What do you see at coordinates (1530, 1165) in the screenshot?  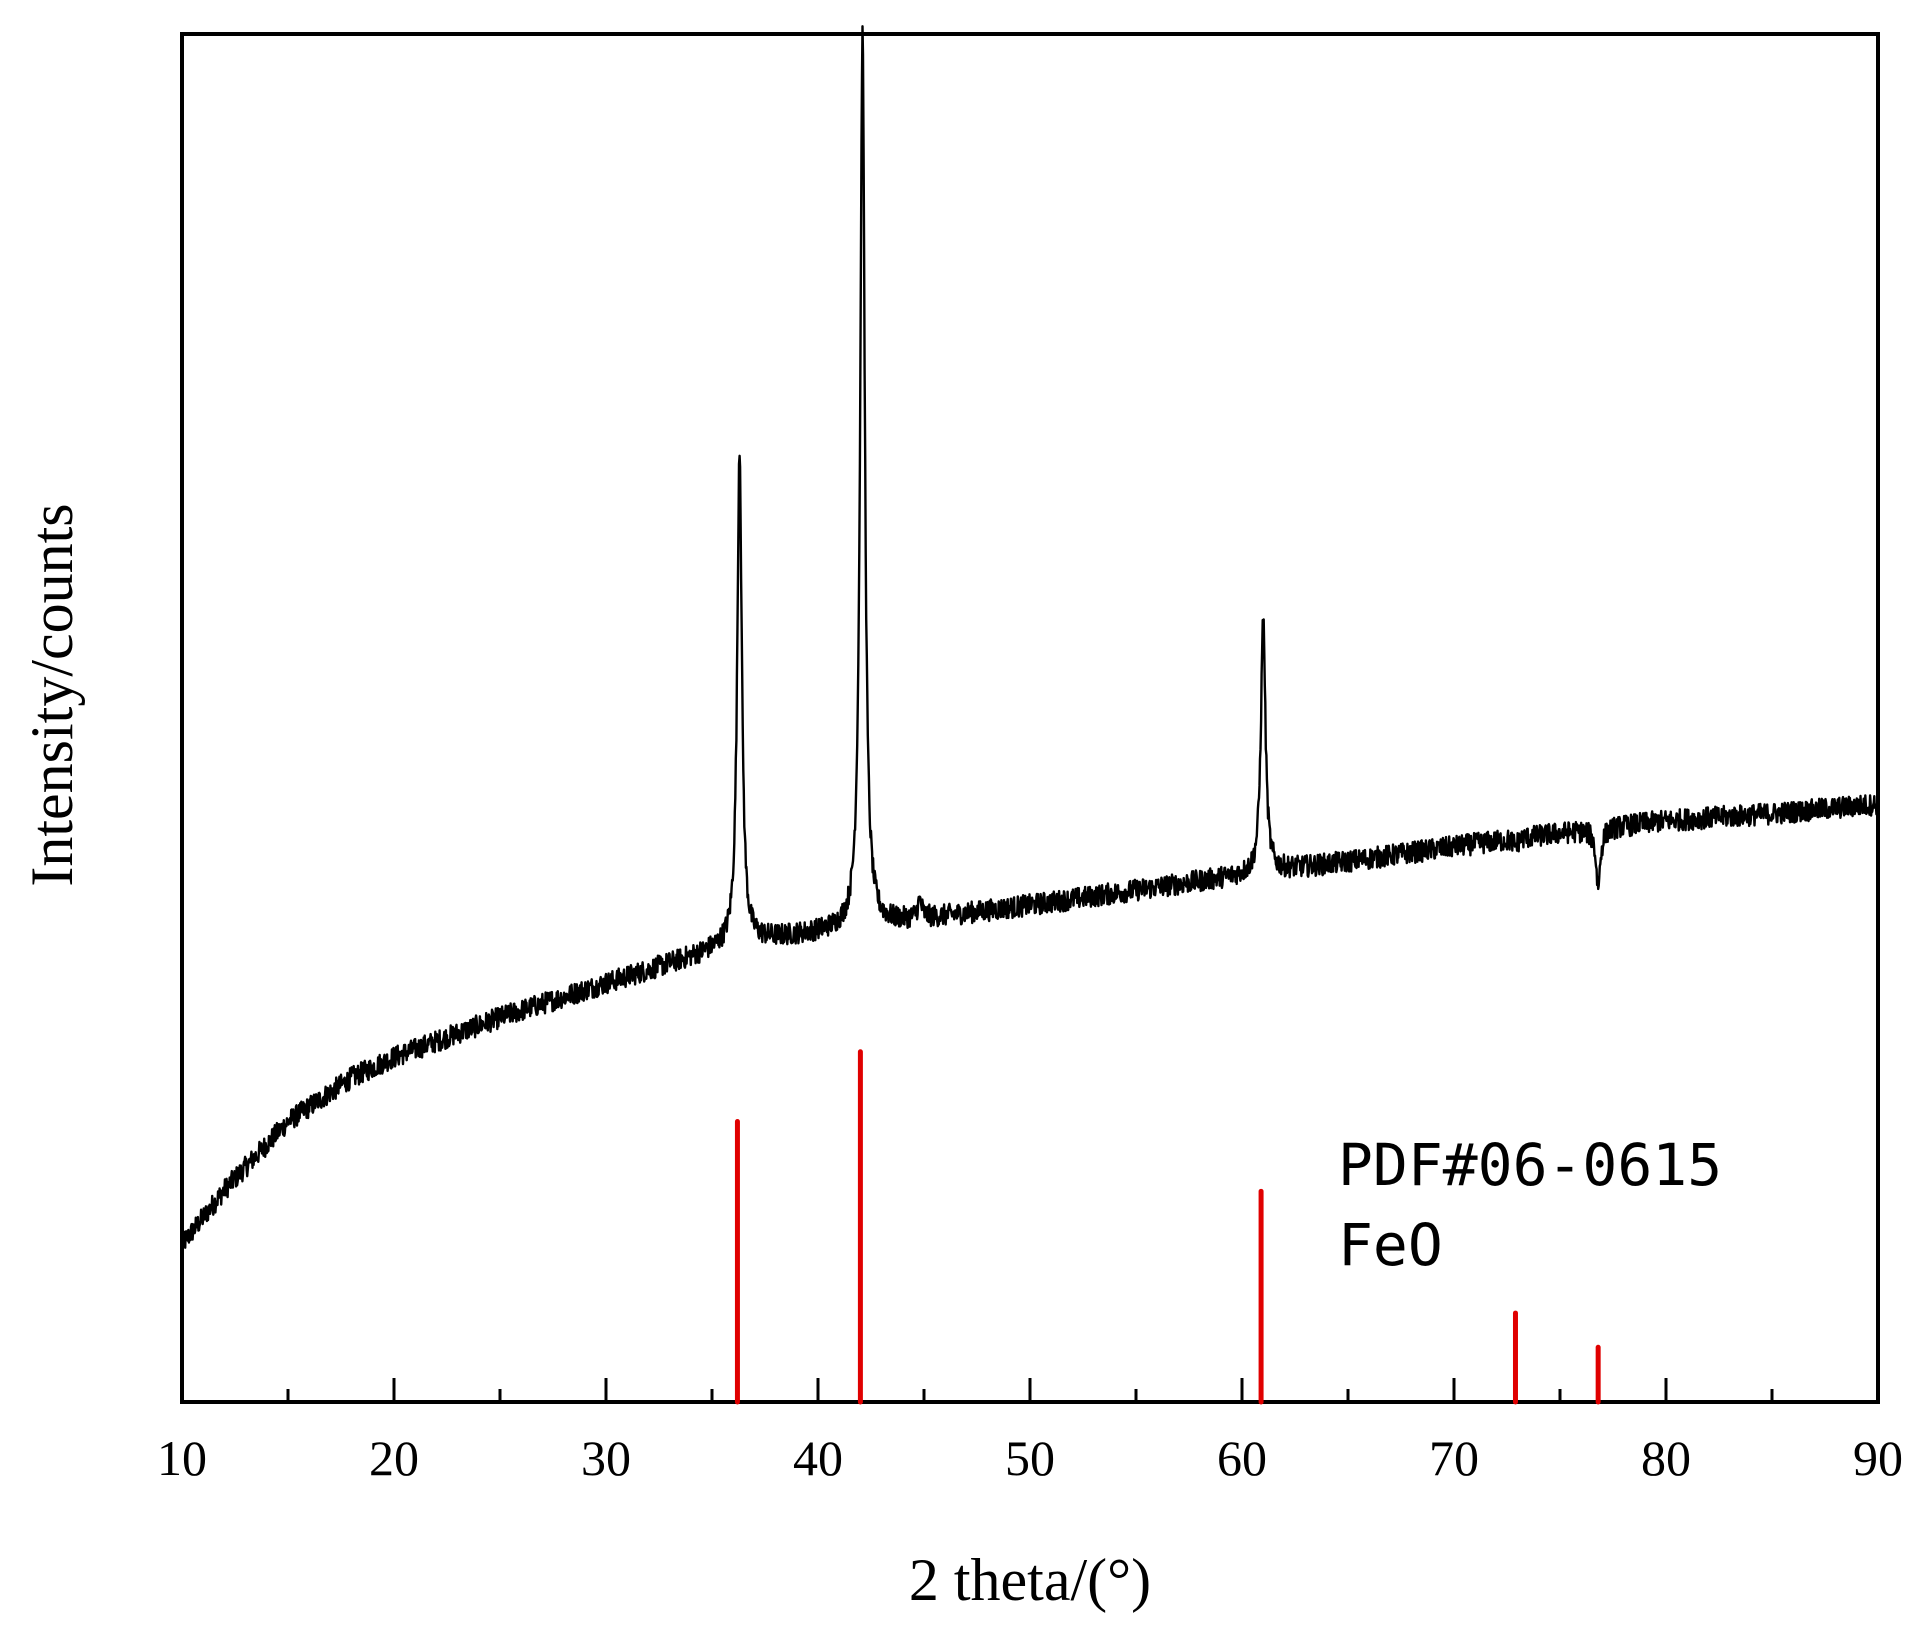 I see `reference-label-code: PDF#06-0615` at bounding box center [1530, 1165].